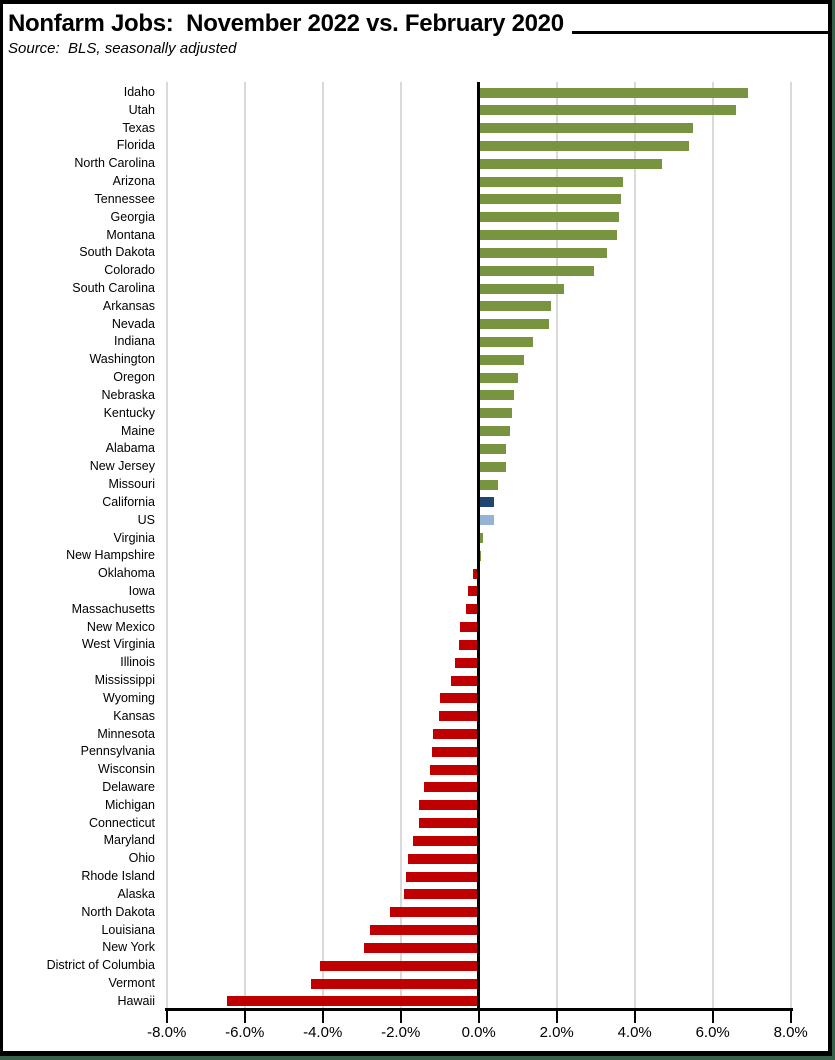 The width and height of the screenshot is (835, 1060). I want to click on state-label: Delaware, so click(128, 786).